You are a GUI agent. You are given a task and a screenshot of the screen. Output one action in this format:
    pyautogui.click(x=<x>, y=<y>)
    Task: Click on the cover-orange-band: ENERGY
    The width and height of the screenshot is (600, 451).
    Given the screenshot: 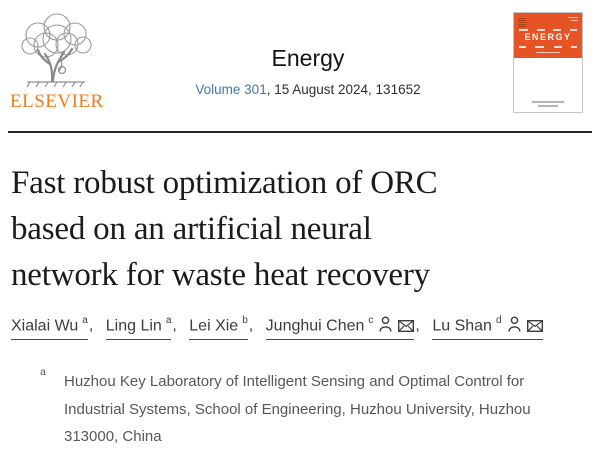 What is the action you would take?
    pyautogui.click(x=548, y=35)
    